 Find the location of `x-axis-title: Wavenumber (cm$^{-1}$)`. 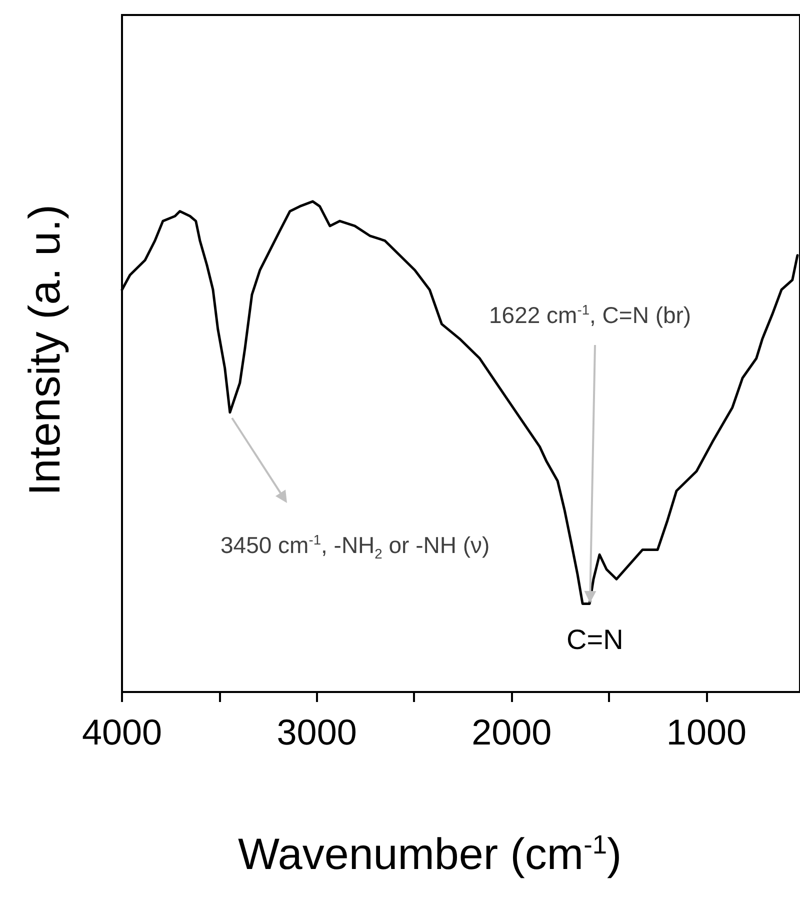

x-axis-title: Wavenumber (cm$^{-1}$) is located at coordinates (430, 854).